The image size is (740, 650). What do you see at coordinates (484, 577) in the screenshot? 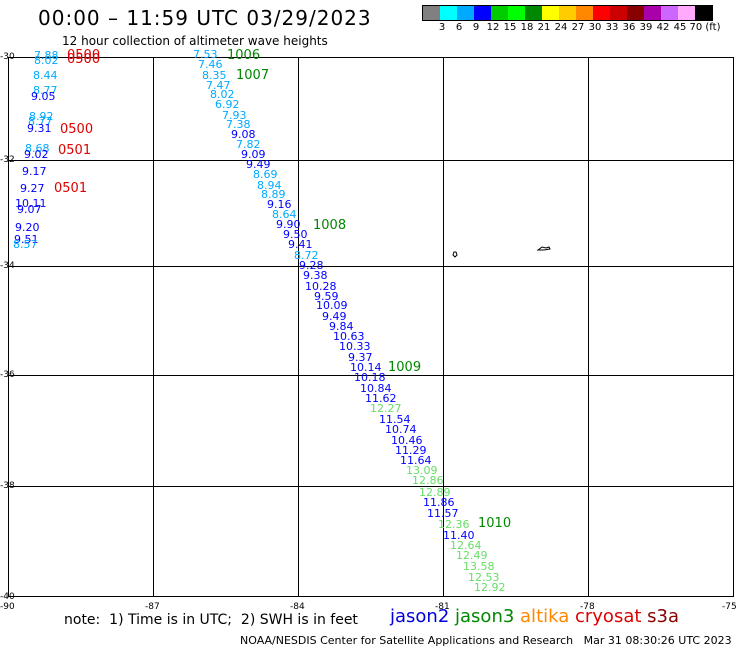
I see `wave-height-value: 12.53` at bounding box center [484, 577].